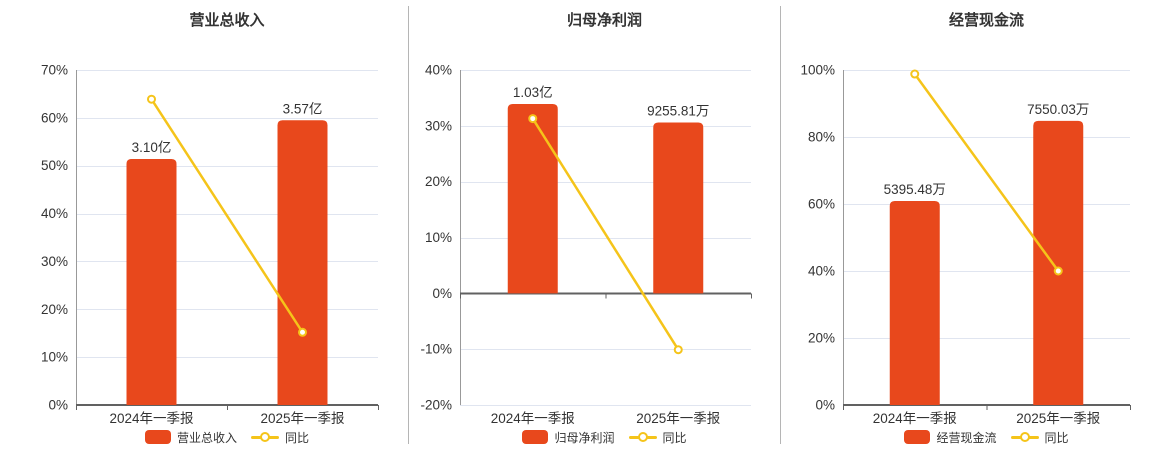 This screenshot has width=1160, height=450. I want to click on legend-bar-label: 经营现金流, so click(966, 437).